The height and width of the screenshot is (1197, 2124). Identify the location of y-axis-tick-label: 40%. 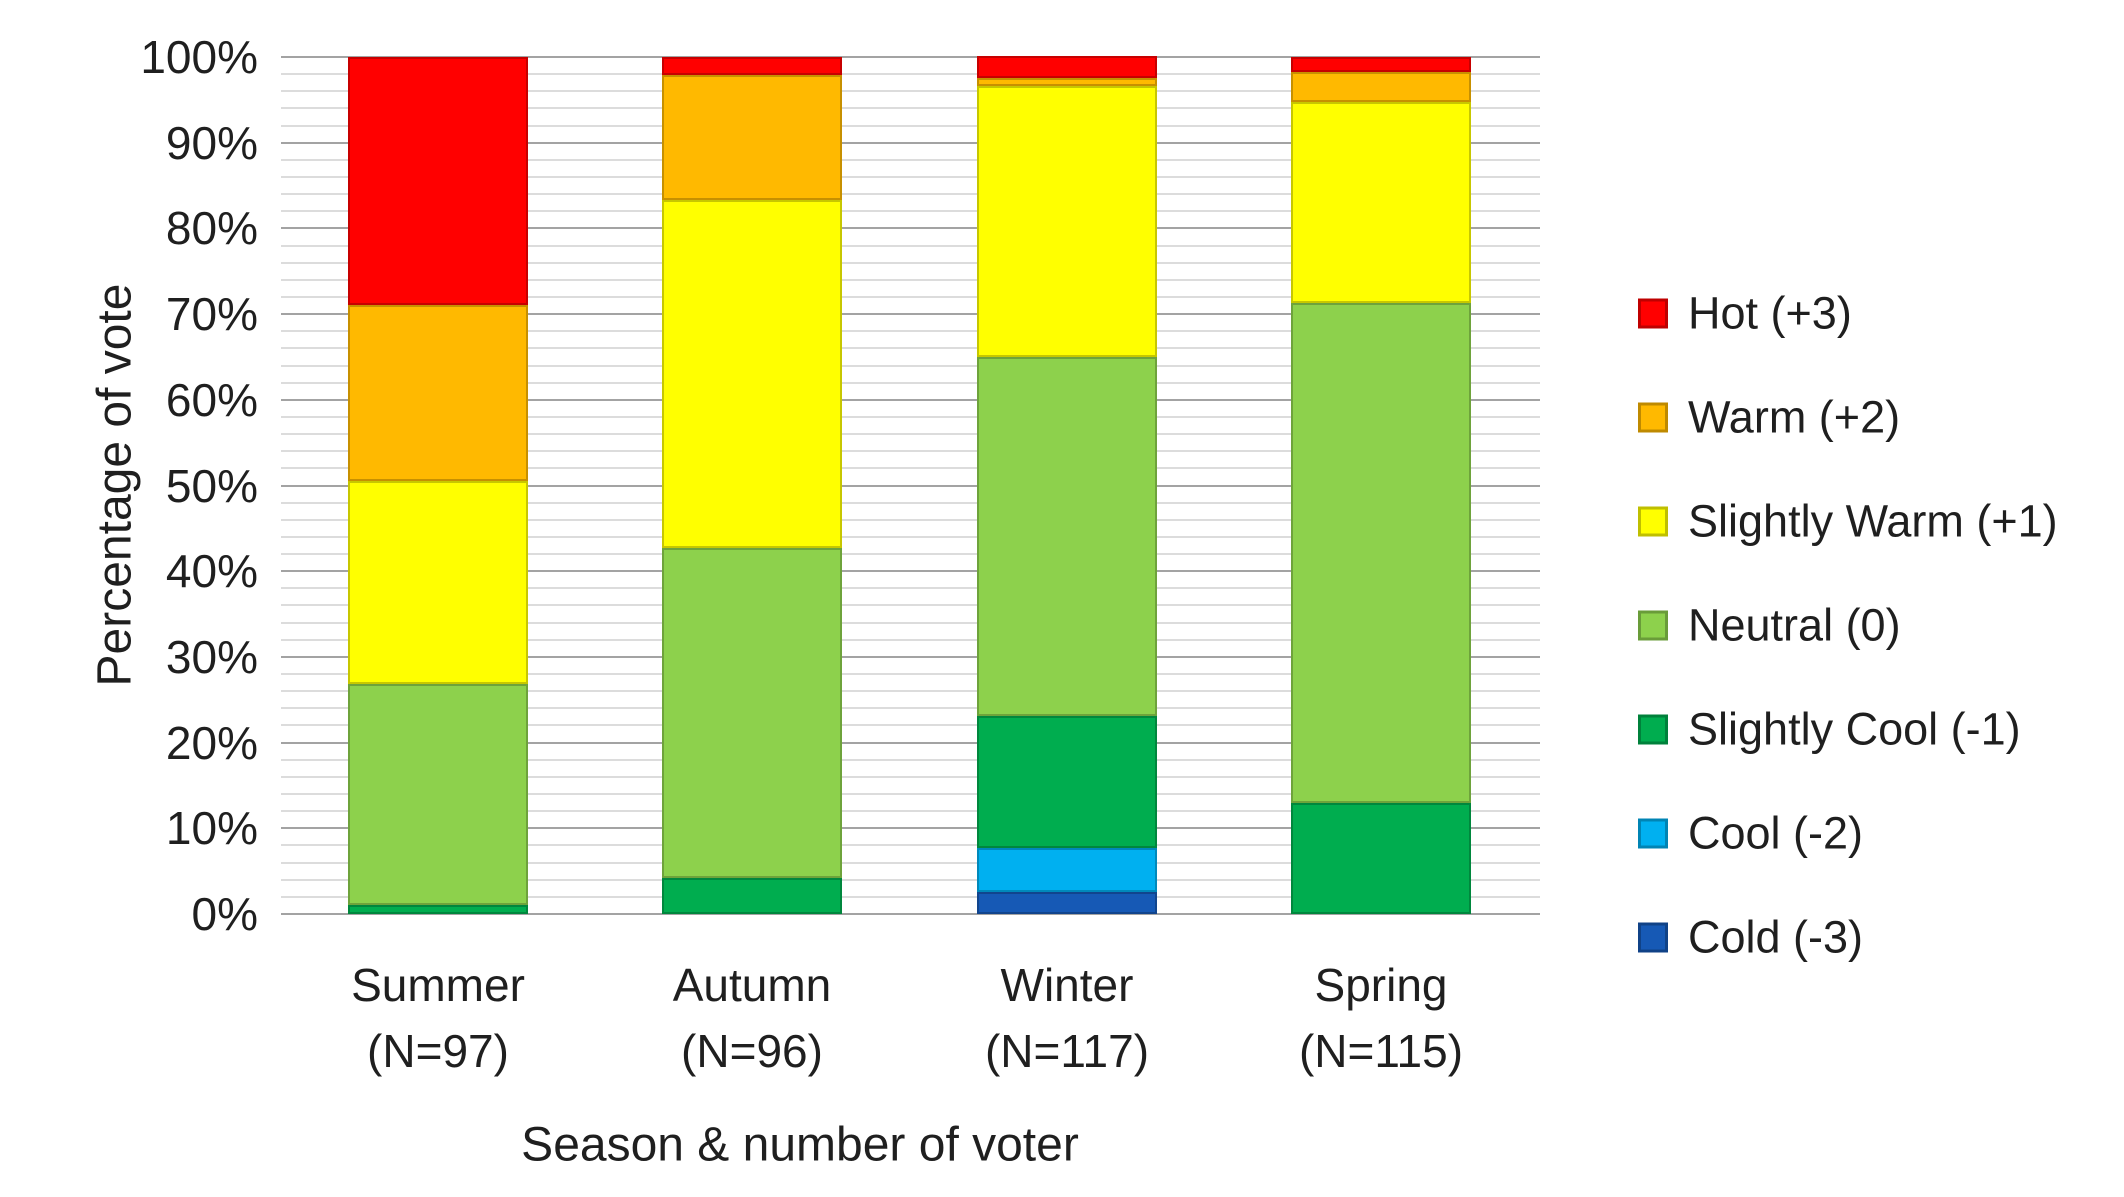
(211, 571).